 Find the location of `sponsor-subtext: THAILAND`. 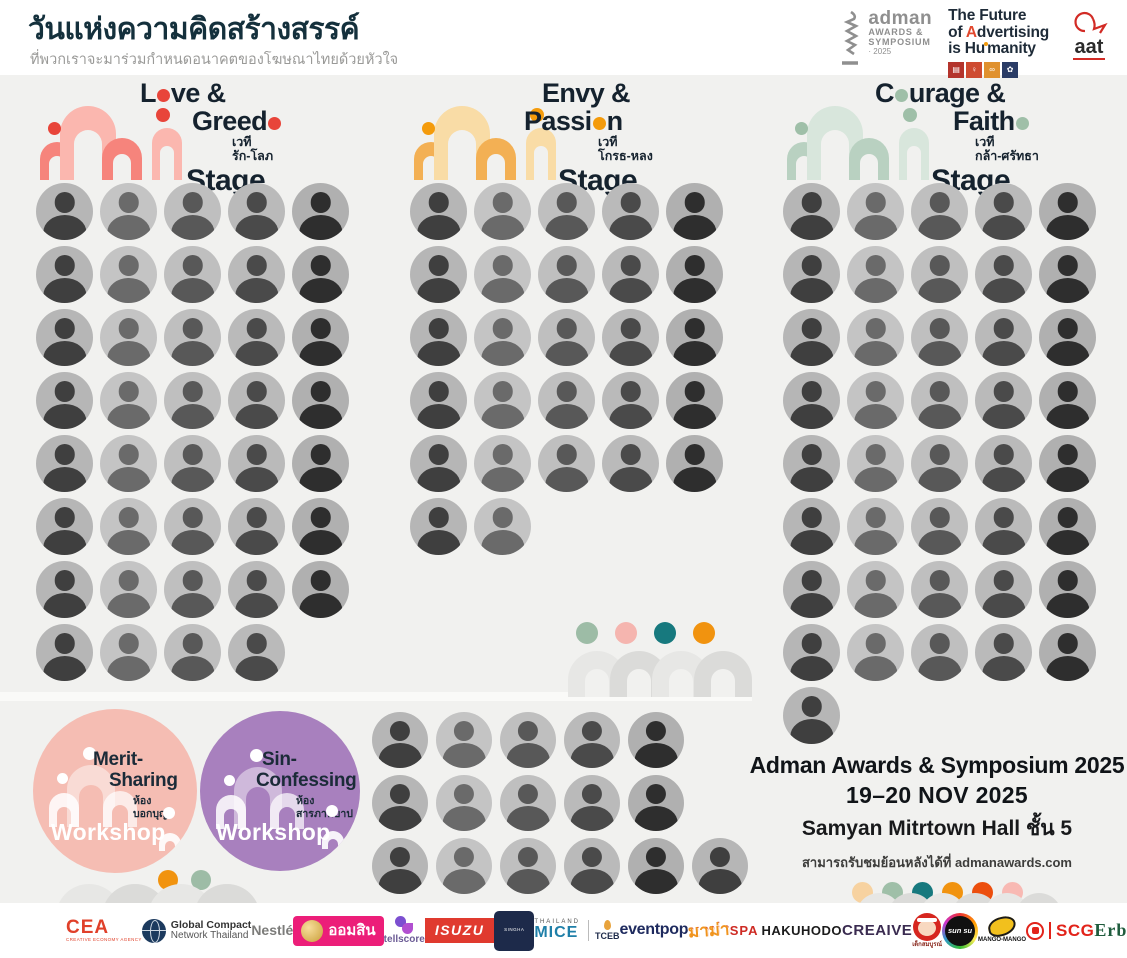

sponsor-subtext: THAILAND is located at coordinates (557, 921).